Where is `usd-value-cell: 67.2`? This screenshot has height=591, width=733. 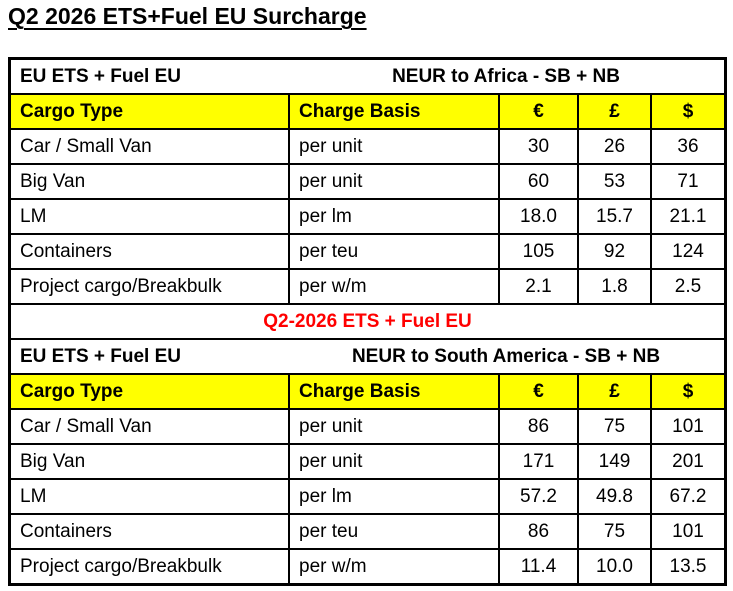
usd-value-cell: 67.2 is located at coordinates (687, 496).